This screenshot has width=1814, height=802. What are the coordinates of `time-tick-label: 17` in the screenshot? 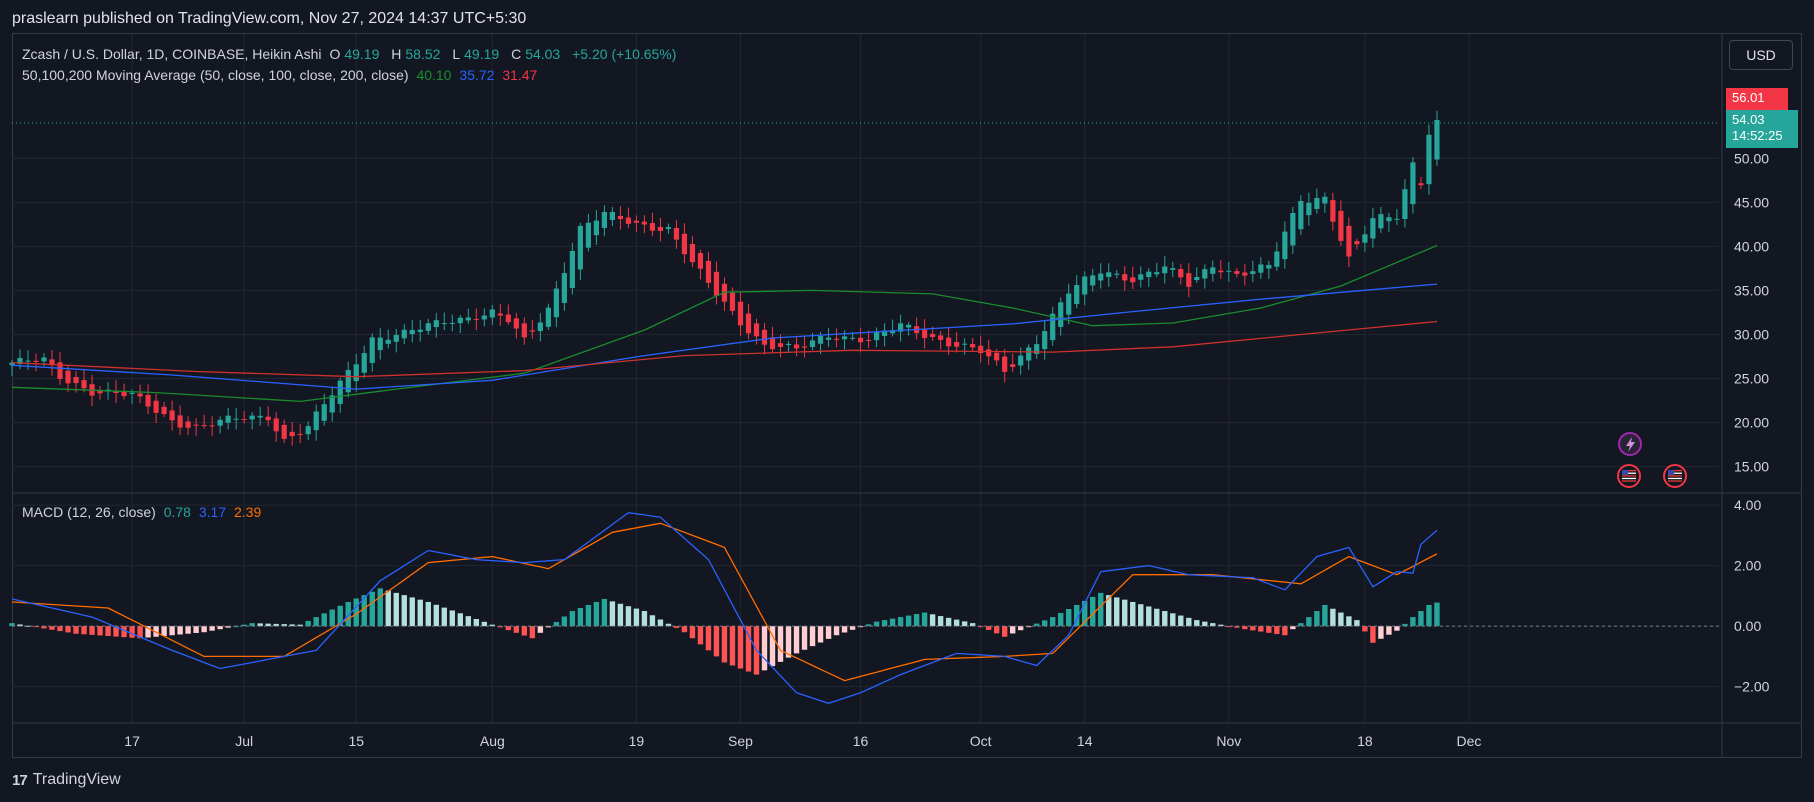 It's located at (132, 741).